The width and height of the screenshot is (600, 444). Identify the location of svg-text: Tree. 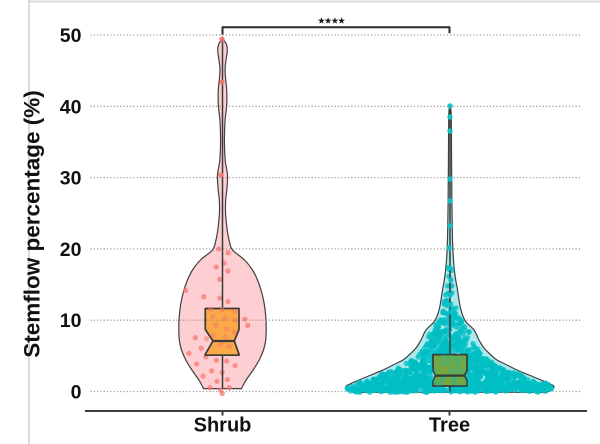
(449, 426).